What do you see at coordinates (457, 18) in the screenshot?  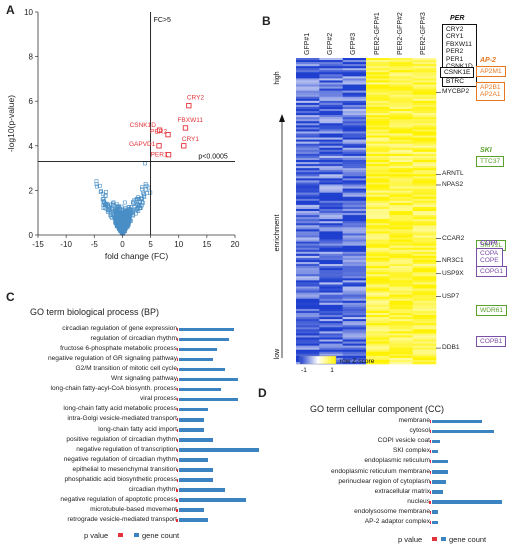 I see `gene-group-title: PER` at bounding box center [457, 18].